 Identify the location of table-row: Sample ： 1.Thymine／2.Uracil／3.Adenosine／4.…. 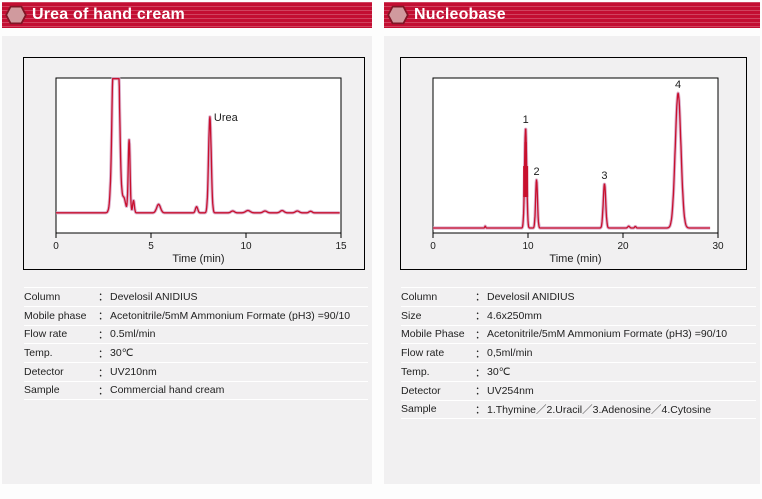
(578, 409).